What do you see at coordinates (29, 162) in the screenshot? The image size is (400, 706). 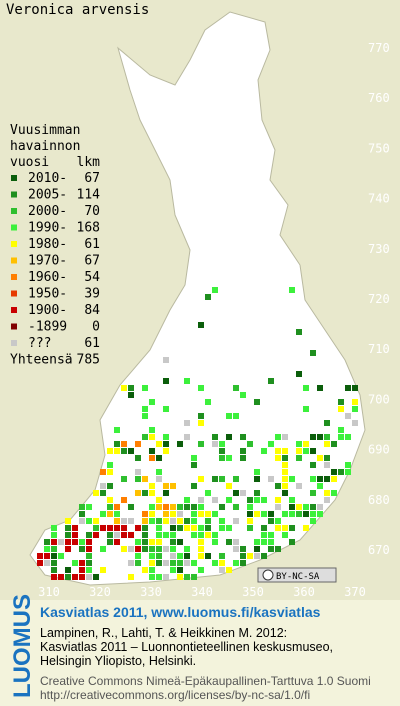 I see `legend-heading: vuosi` at bounding box center [29, 162].